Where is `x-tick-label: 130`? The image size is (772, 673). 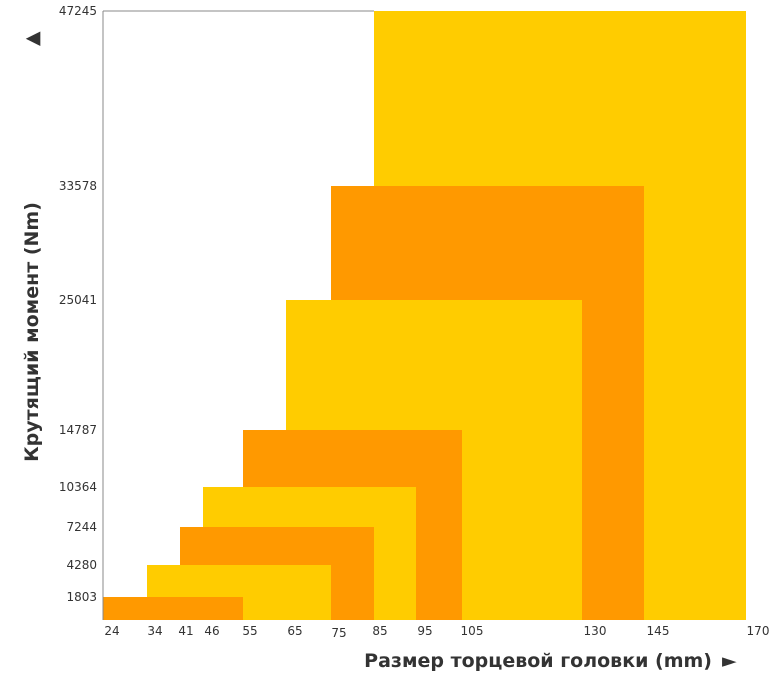 x-tick-label: 130 is located at coordinates (595, 631).